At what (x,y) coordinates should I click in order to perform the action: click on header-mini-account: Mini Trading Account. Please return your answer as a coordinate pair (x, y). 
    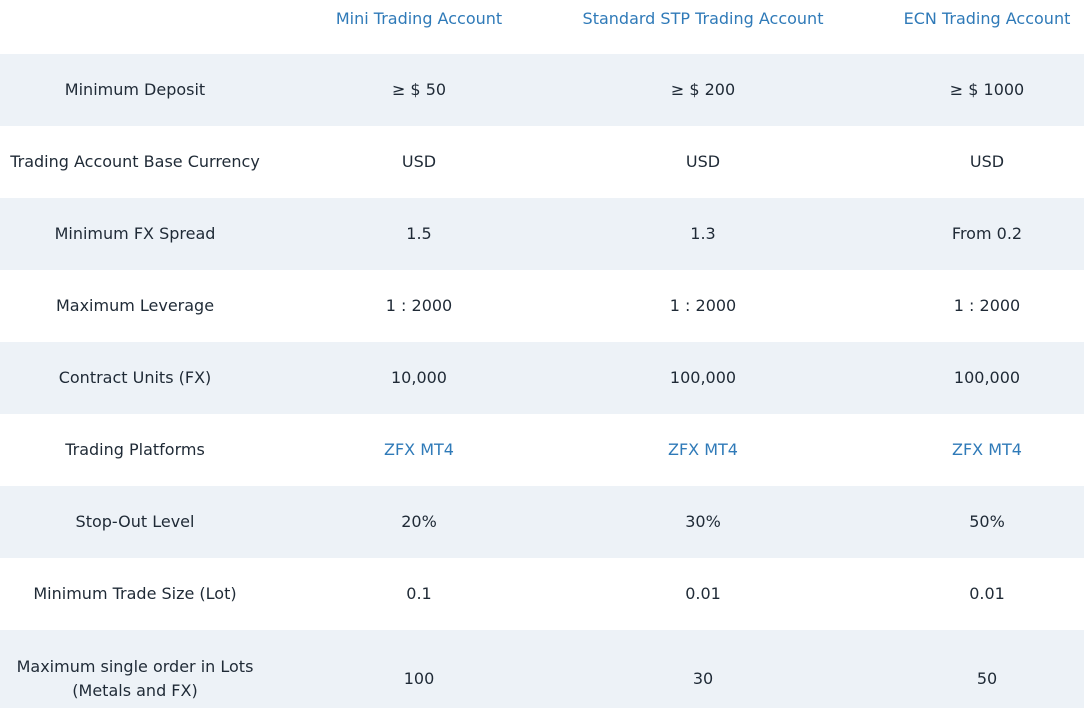
    Looking at the image, I should click on (419, 18).